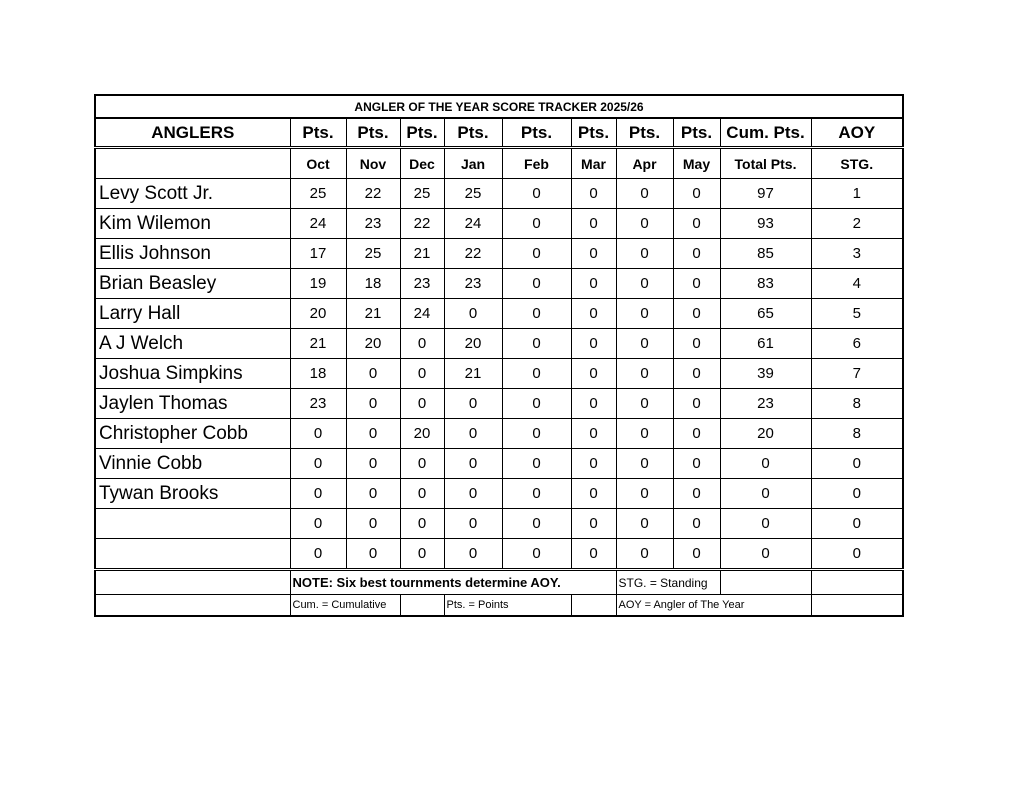 The height and width of the screenshot is (791, 1023). Describe the element at coordinates (499, 433) in the screenshot. I see `table-row: Christopher Cobb 0 0 20 0 0 0 0 0 20 8` at that location.